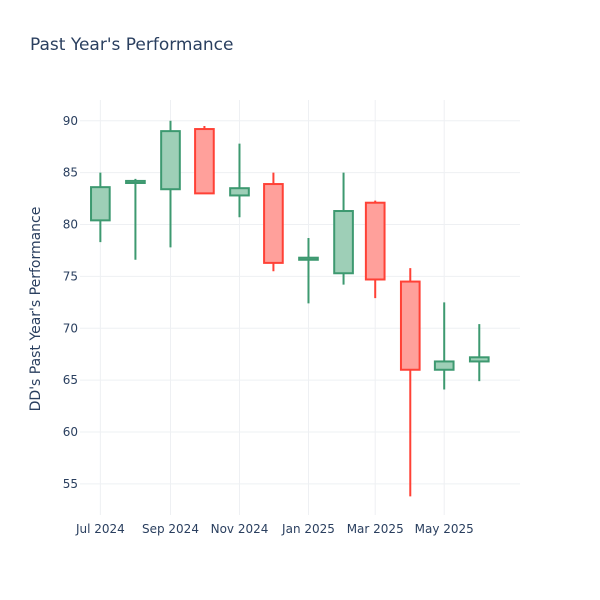 The image size is (600, 600). What do you see at coordinates (36, 309) in the screenshot?
I see `y-axis-title: DD's Past Year's Performance` at bounding box center [36, 309].